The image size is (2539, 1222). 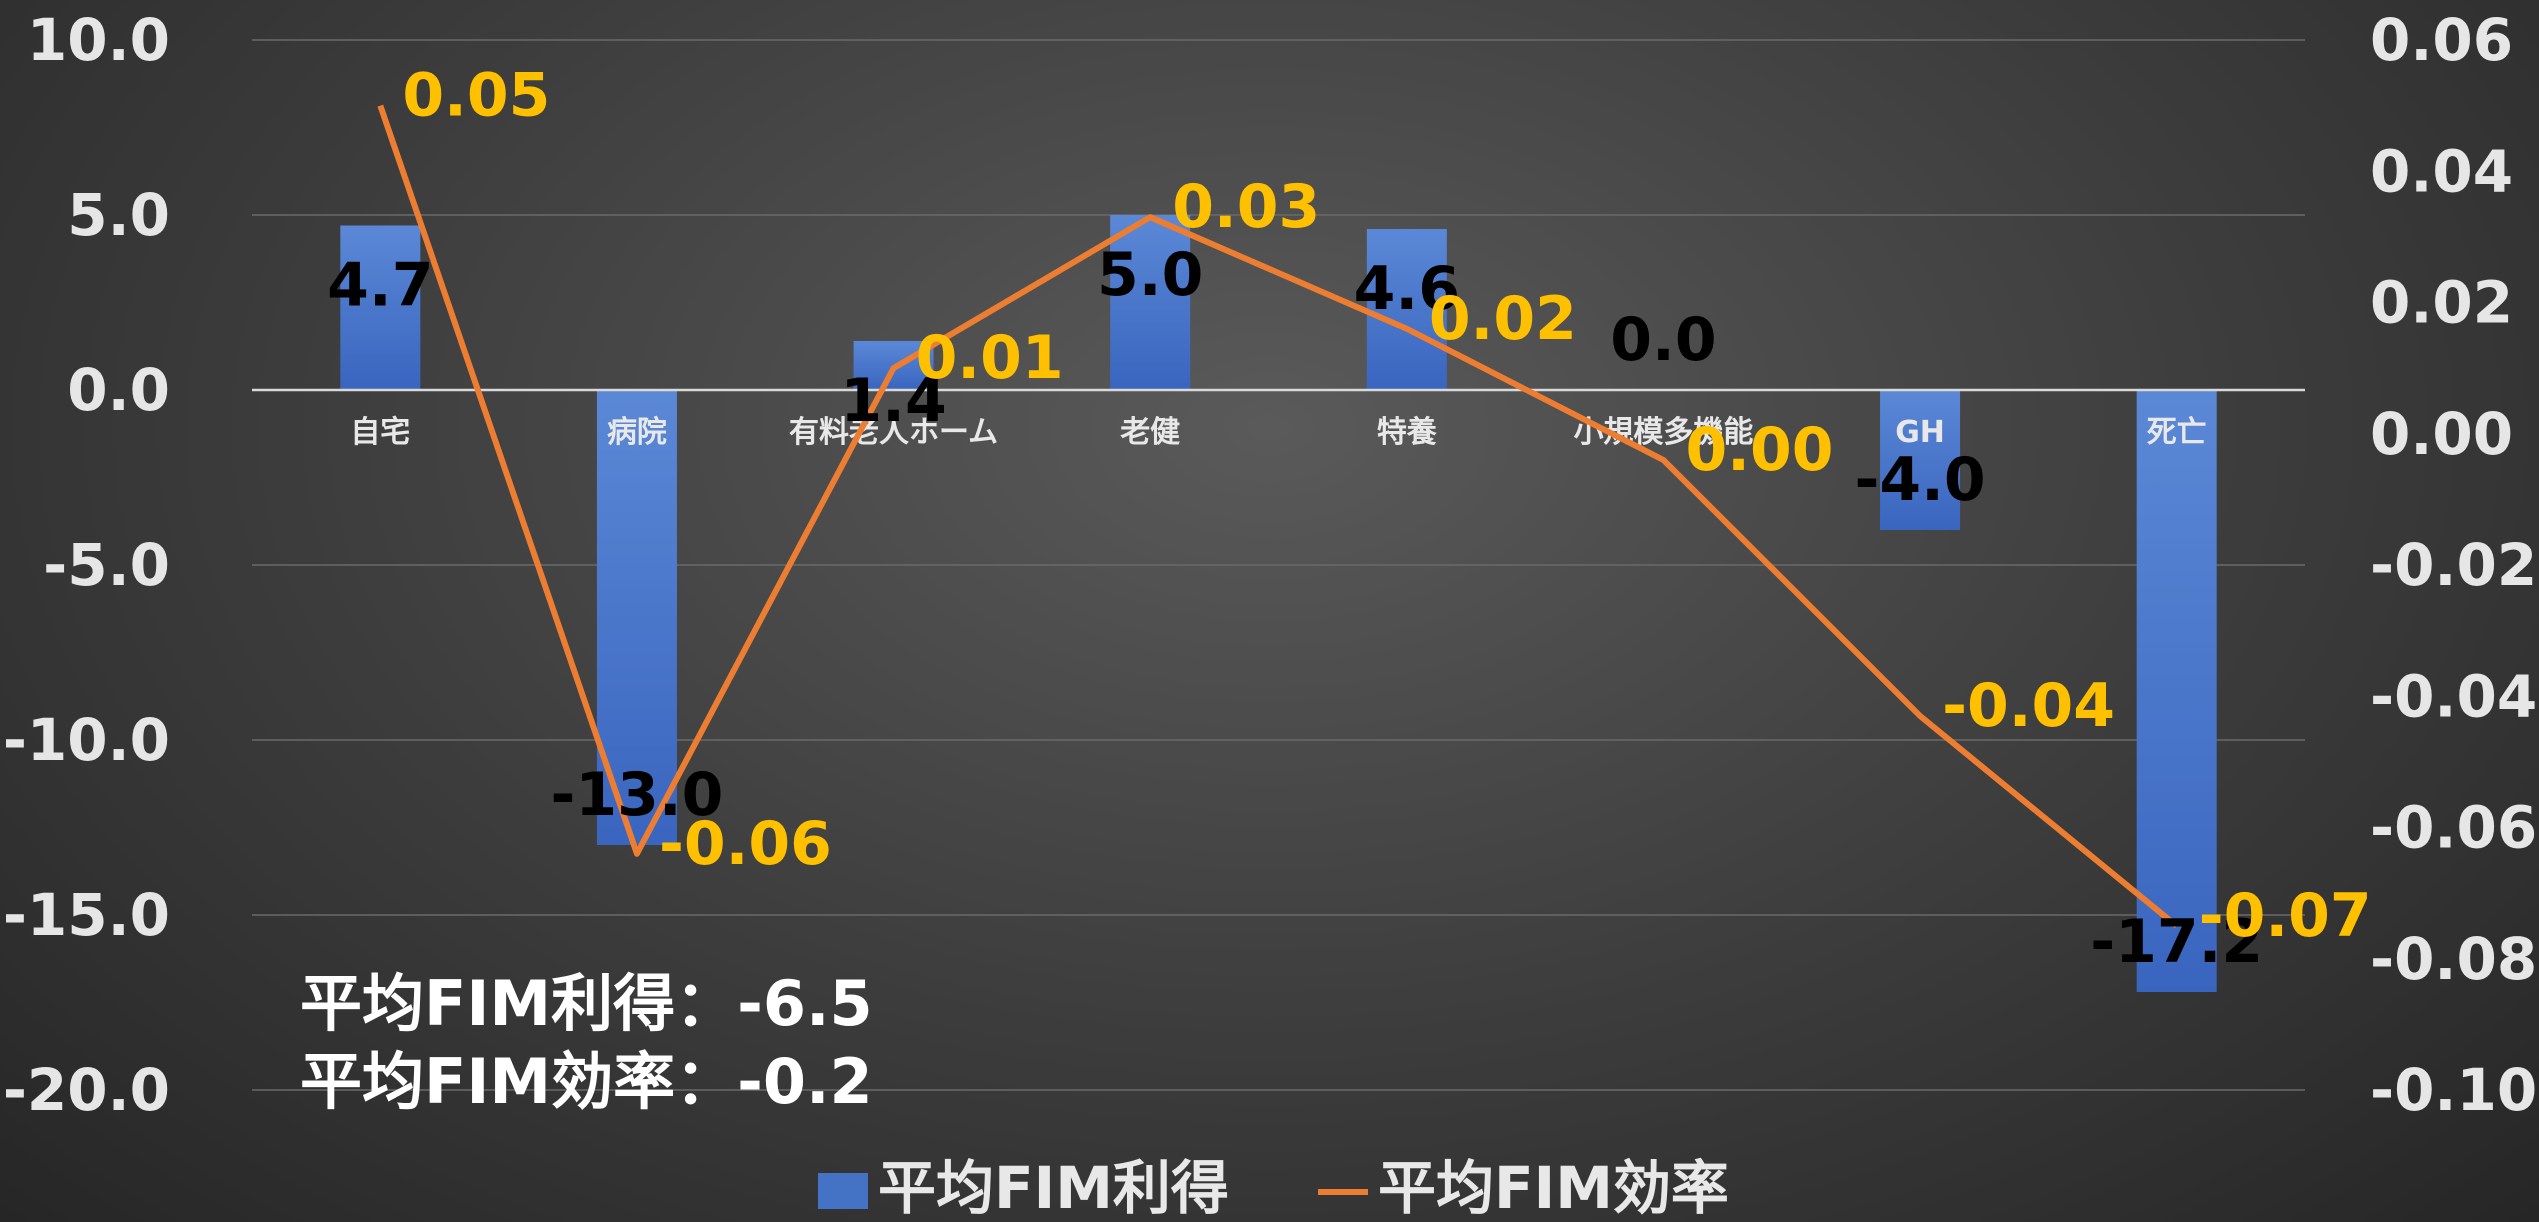 I want to click on left-axis: 10.0 5.0 0.0 -5.0 -10.0 -15.0 -20.0, so click(x=86, y=565).